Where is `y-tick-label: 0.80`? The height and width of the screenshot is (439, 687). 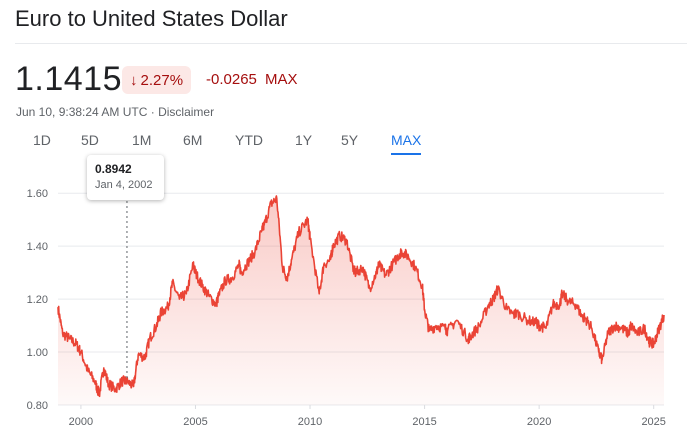
y-tick-label: 0.80 is located at coordinates (37, 406).